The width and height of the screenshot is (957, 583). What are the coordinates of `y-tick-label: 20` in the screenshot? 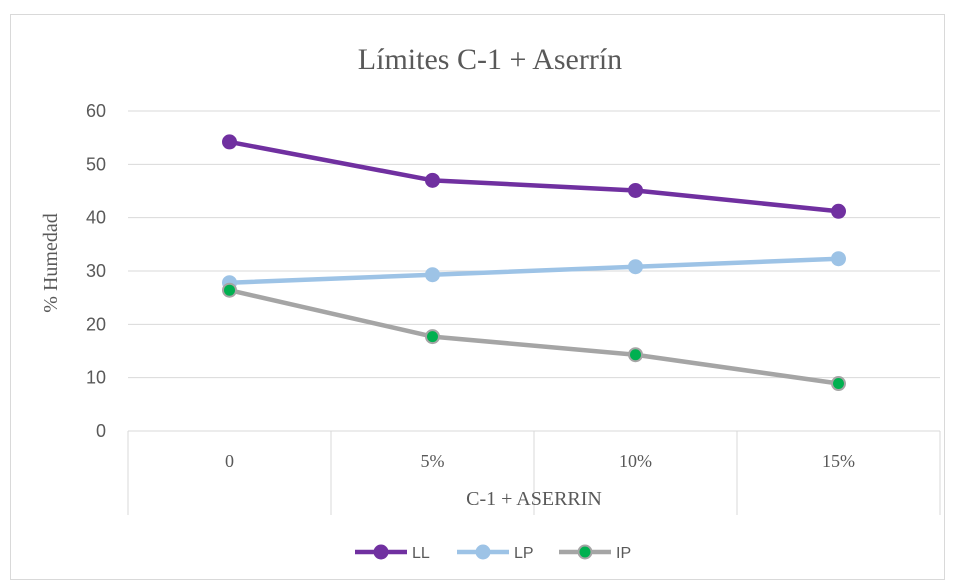 It's located at (96, 324).